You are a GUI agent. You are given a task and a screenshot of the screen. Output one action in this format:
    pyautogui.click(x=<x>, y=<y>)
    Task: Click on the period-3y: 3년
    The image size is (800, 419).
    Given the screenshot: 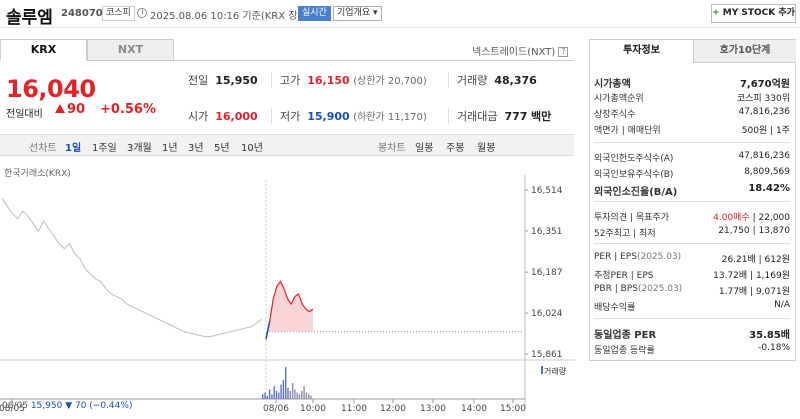 What is the action you would take?
    pyautogui.click(x=196, y=148)
    